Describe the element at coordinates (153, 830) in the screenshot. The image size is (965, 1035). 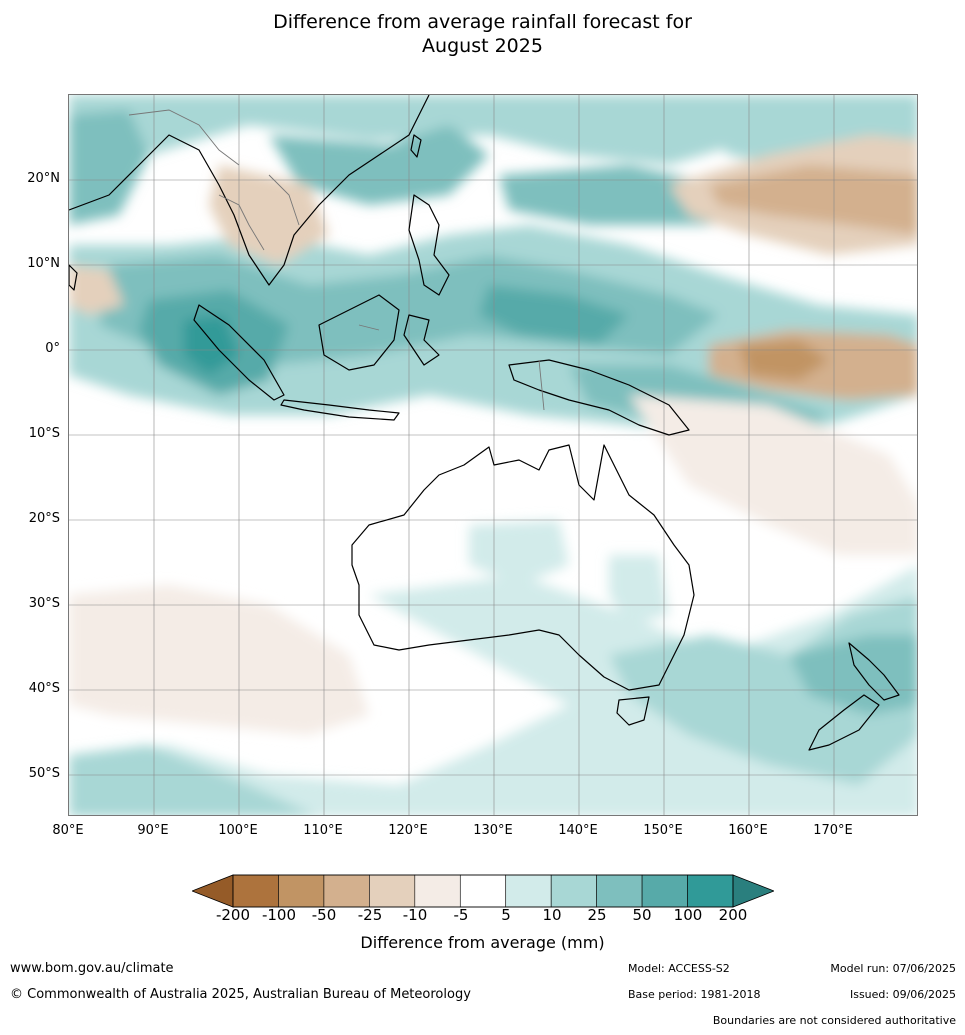
I see `lon-label-90e: 90°E` at that location.